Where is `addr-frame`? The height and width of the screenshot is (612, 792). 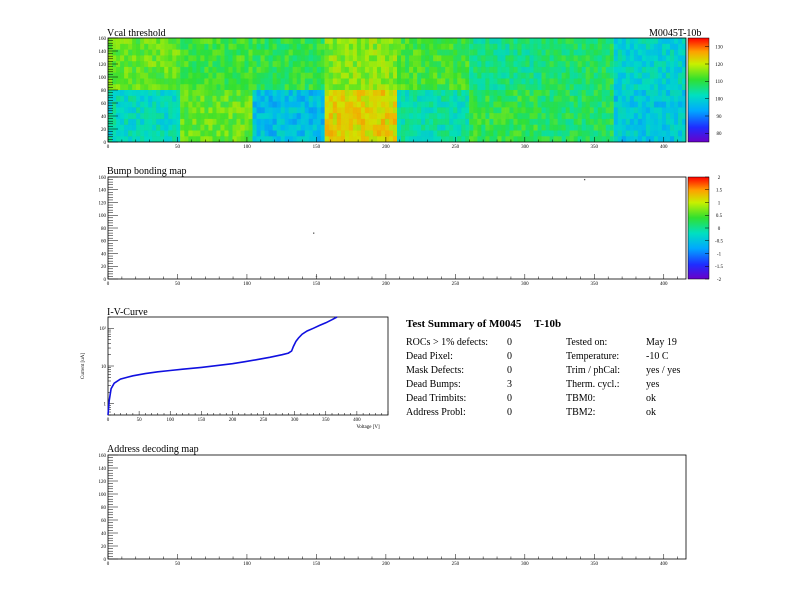 addr-frame is located at coordinates (397, 507).